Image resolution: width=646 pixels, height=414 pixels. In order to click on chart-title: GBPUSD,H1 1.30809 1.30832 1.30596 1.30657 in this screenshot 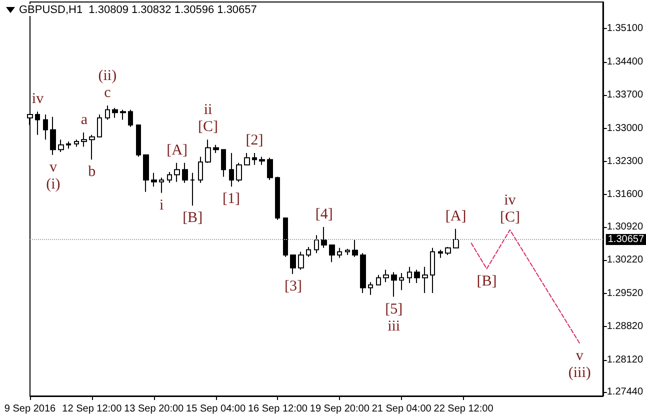, I will do `click(138, 10)`.